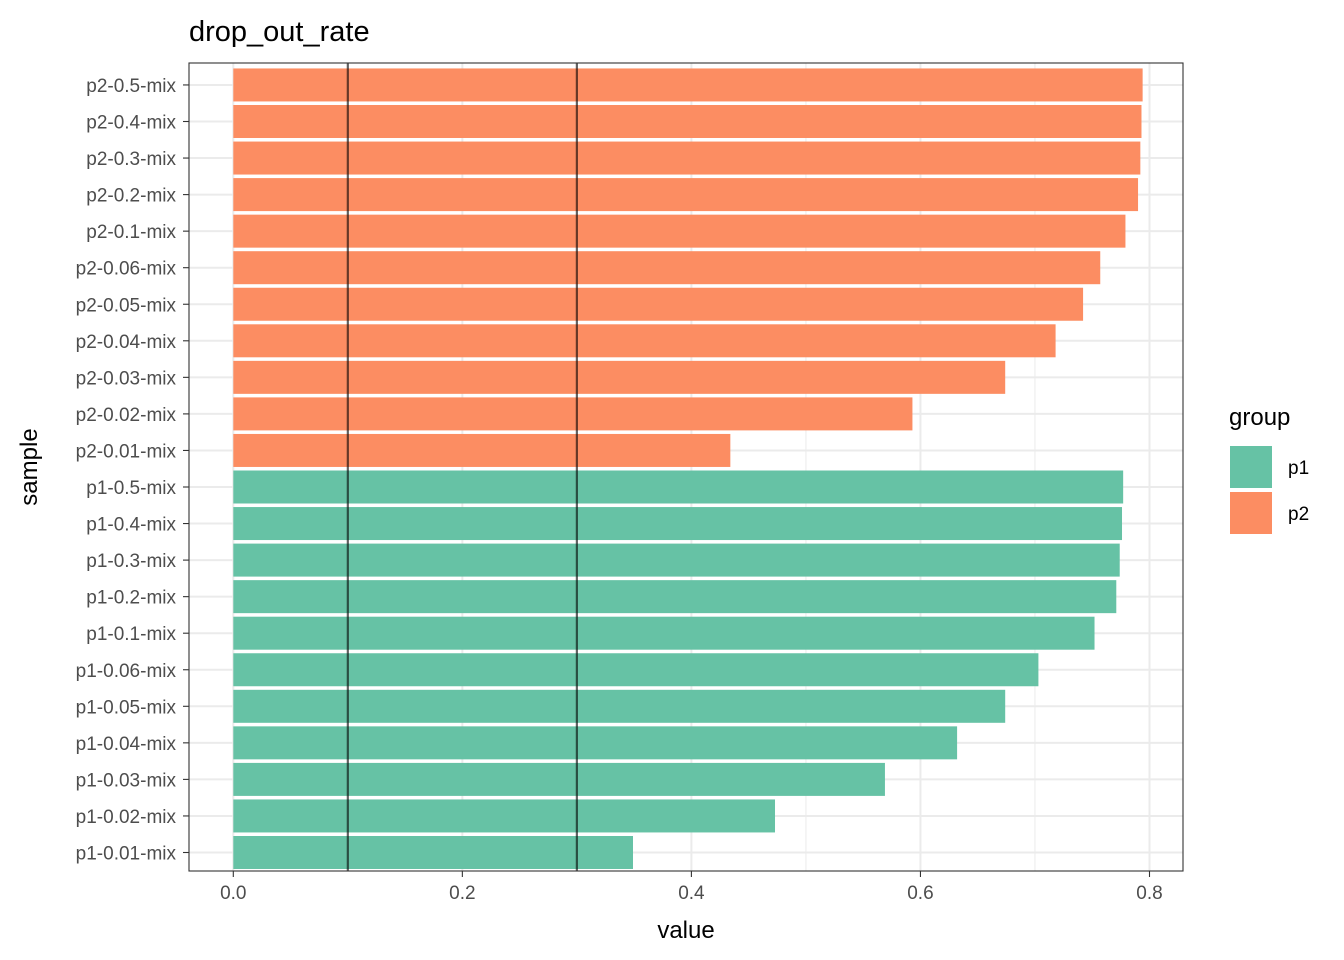 This screenshot has height=960, width=1344. What do you see at coordinates (658, 304) in the screenshot?
I see `bar-p2-0.05-mix` at bounding box center [658, 304].